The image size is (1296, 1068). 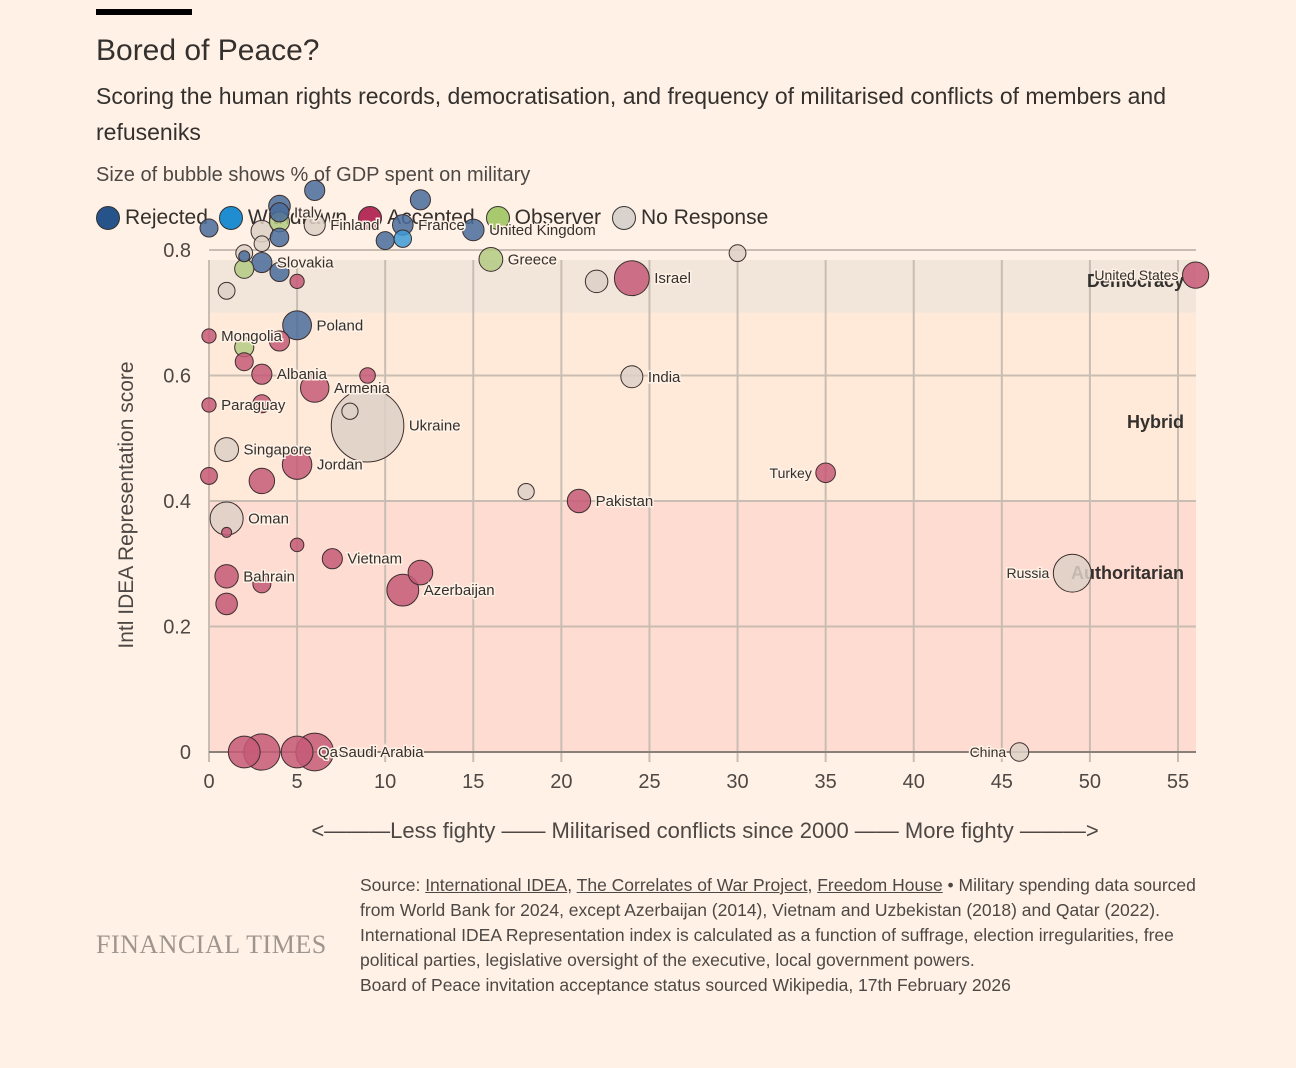 What do you see at coordinates (737, 782) in the screenshot?
I see `x-tick-label: 30` at bounding box center [737, 782].